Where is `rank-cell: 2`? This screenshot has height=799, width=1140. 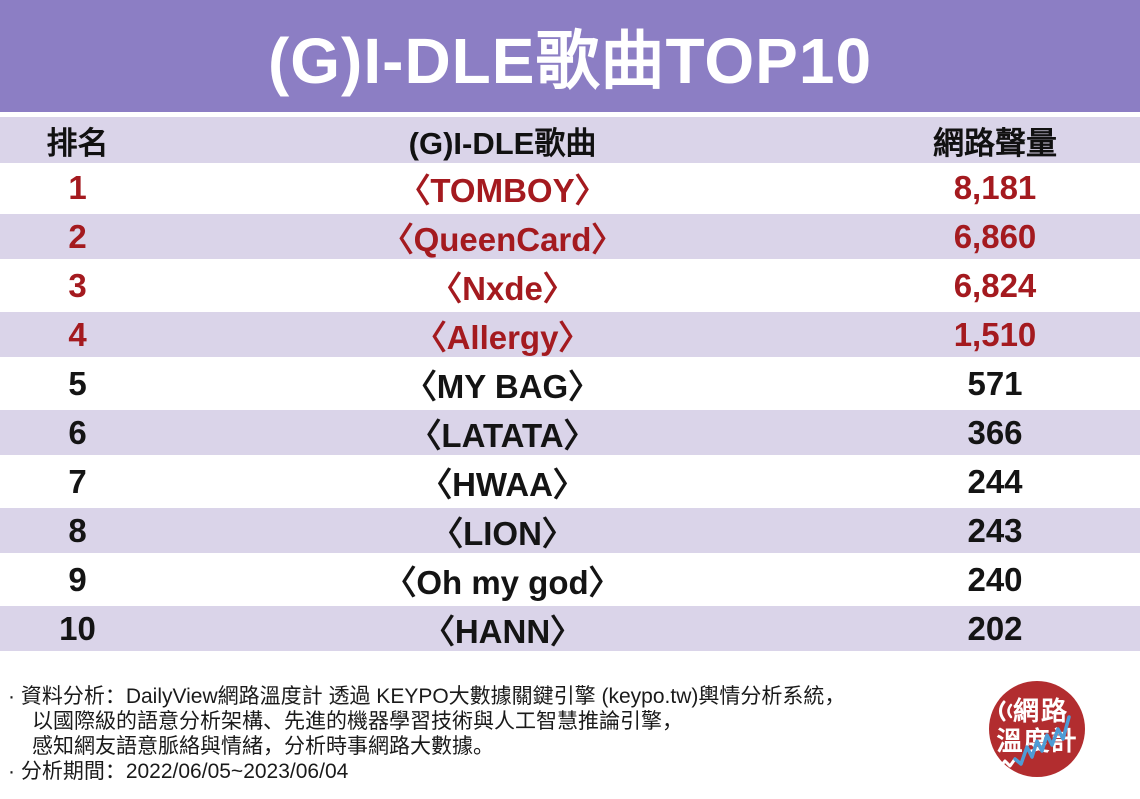 rank-cell: 2 is located at coordinates (77, 236).